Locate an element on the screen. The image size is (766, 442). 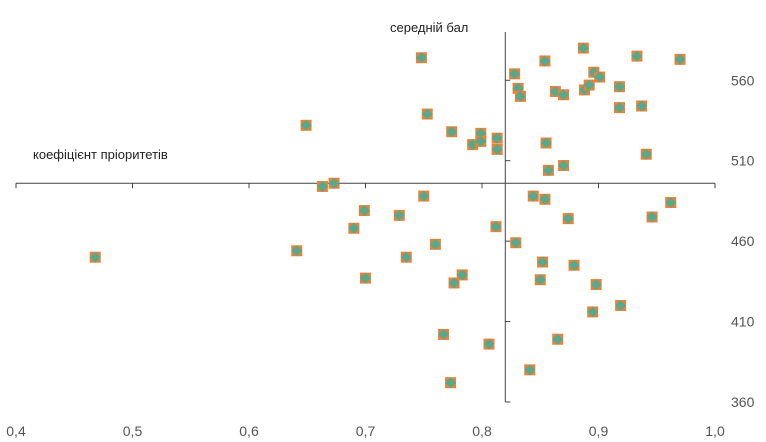
y-tick-label: 410 is located at coordinates (743, 322).